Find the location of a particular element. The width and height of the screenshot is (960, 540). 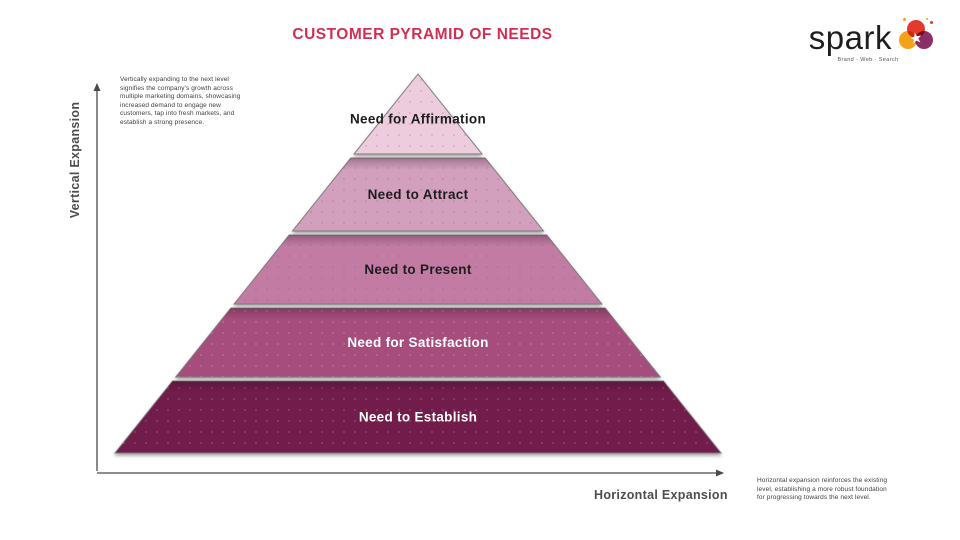

pyramid-level-label: Need for Satisfaction is located at coordinates (417, 342).